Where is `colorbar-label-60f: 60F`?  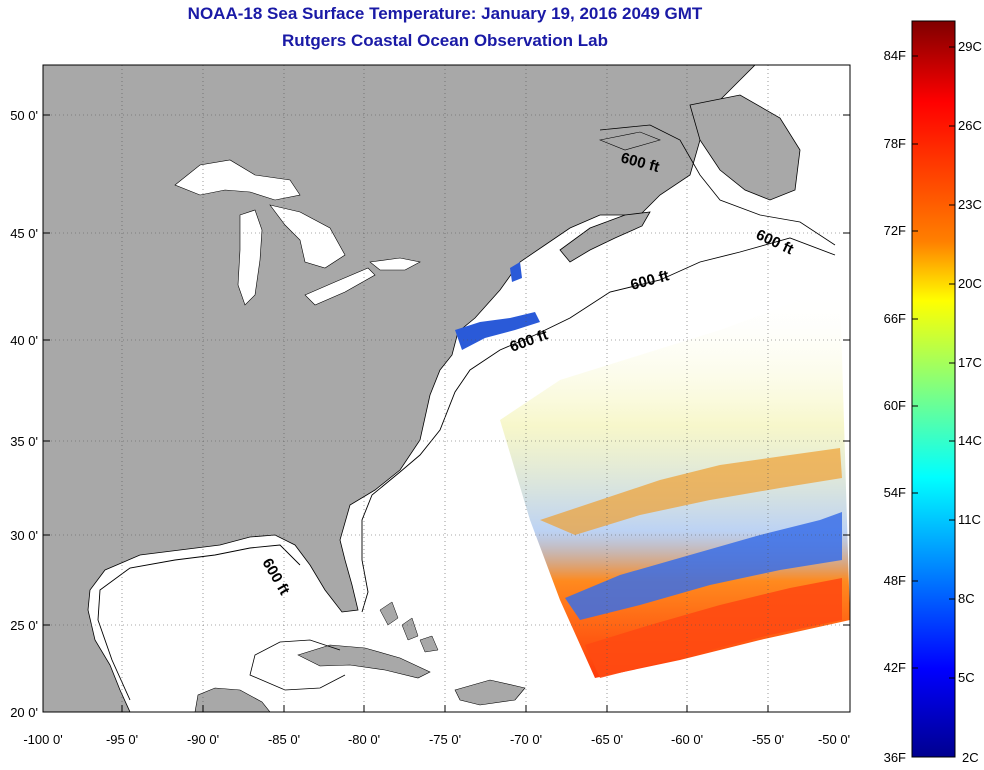 colorbar-label-60f: 60F is located at coordinates (895, 405).